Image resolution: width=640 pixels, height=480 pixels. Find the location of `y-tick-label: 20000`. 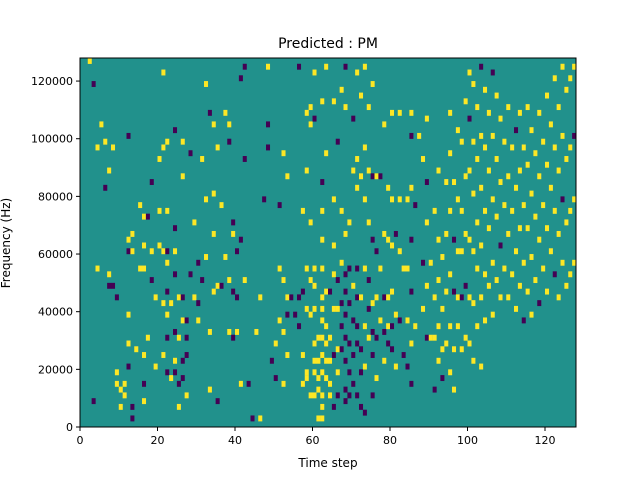

y-tick-label: 20000 is located at coordinates (55, 369).